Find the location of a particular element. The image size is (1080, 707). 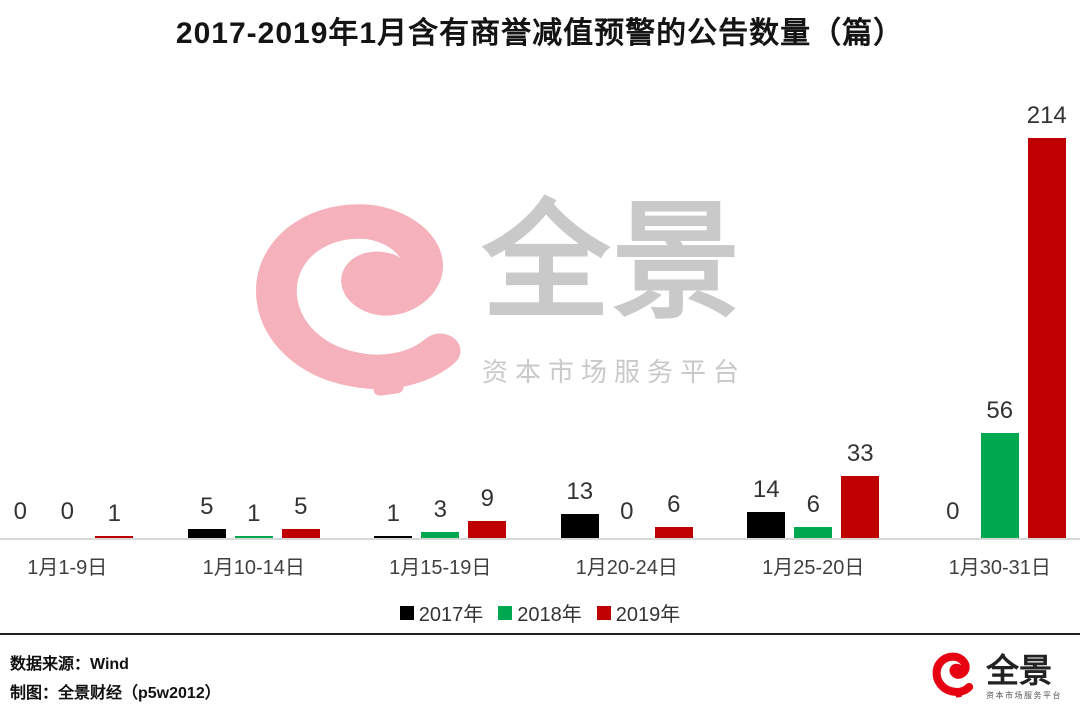

bar-group: 0 56 214 is located at coordinates (993, 319).